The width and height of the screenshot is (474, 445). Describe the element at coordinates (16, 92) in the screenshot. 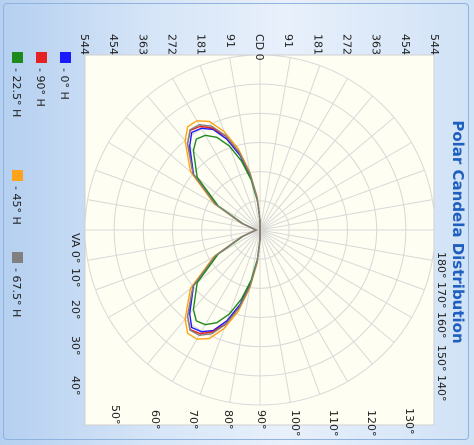

I see `legend-label: - 22.5° H` at that location.